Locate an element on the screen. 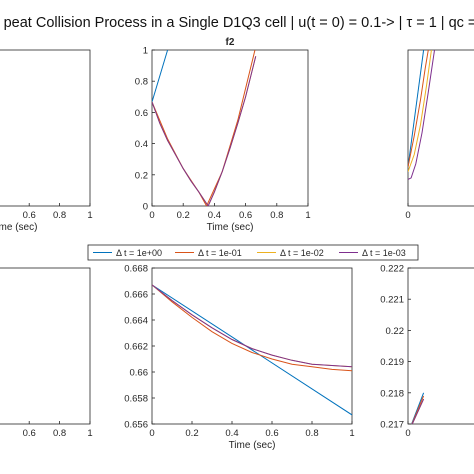 This screenshot has height=474, width=474. y-tick-label: 0.668 is located at coordinates (136, 269).